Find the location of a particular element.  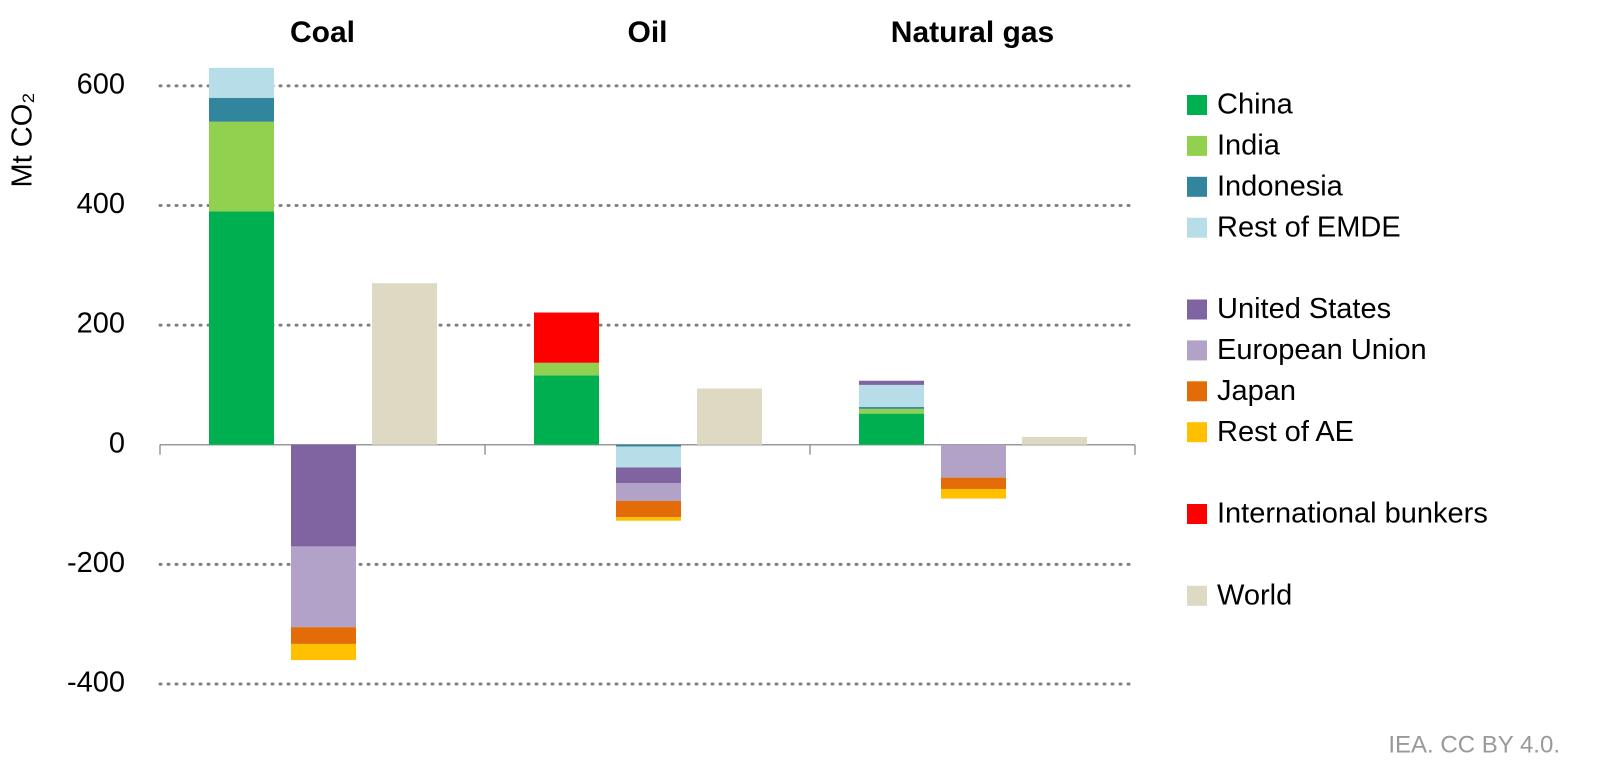

legend-label: Rest of AE is located at coordinates (1285, 432).